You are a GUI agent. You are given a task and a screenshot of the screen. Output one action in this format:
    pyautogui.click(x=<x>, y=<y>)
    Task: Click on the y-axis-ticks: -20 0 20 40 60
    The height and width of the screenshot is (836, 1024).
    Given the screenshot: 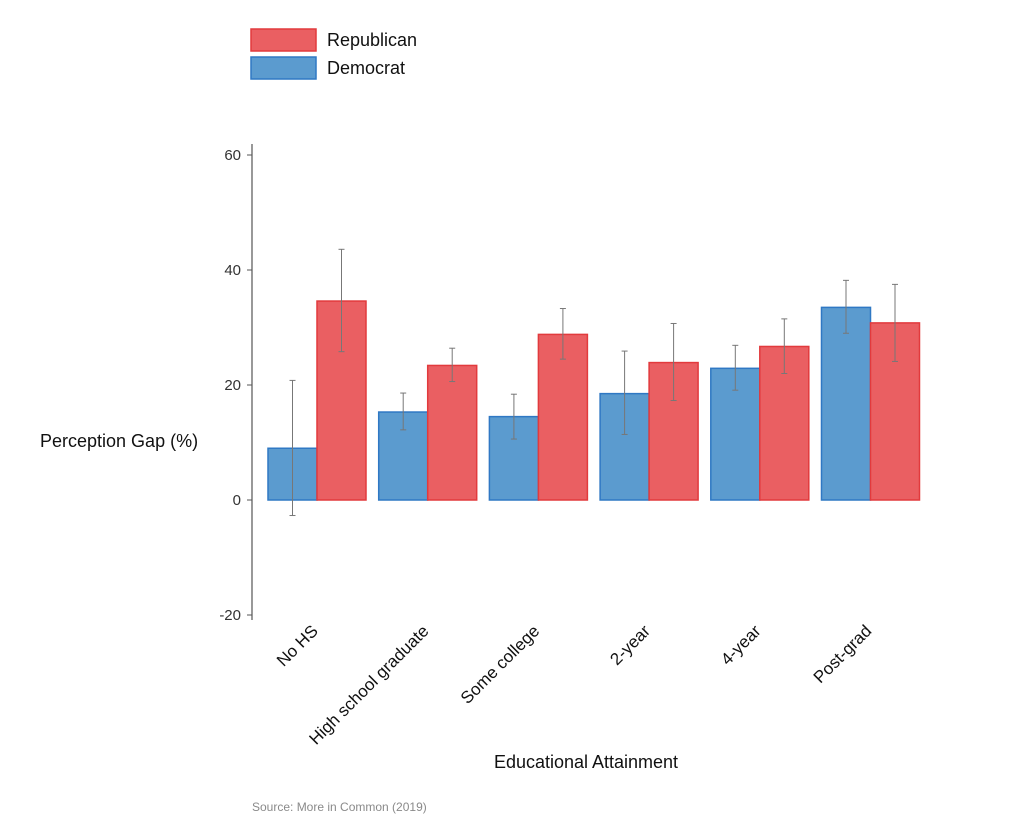 What is the action you would take?
    pyautogui.click(x=235, y=385)
    